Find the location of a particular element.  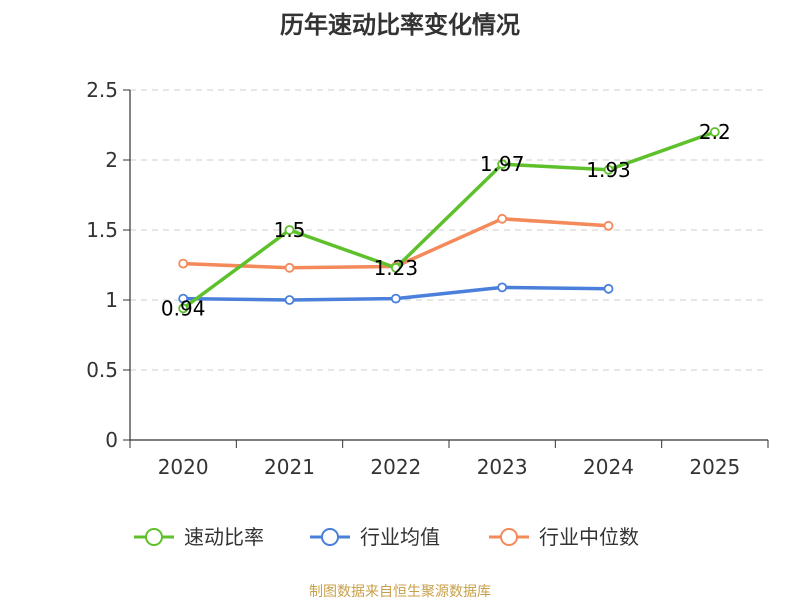

x-tick-label: 2021 is located at coordinates (289, 467).